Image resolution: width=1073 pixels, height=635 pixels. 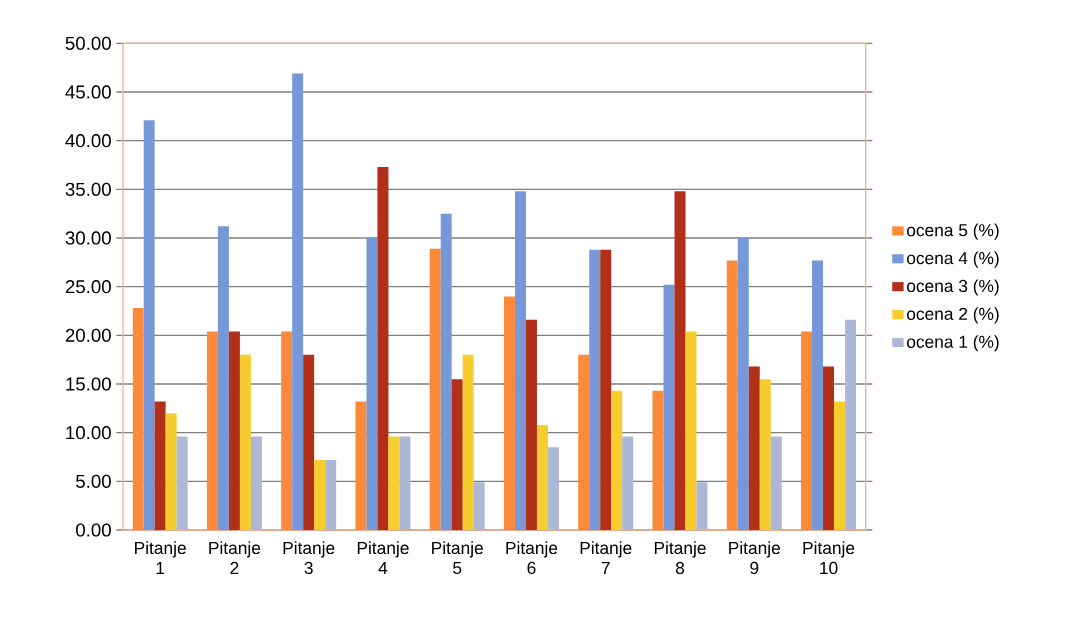 What do you see at coordinates (532, 558) in the screenshot?
I see `x-tick-label: Pitanje 6` at bounding box center [532, 558].